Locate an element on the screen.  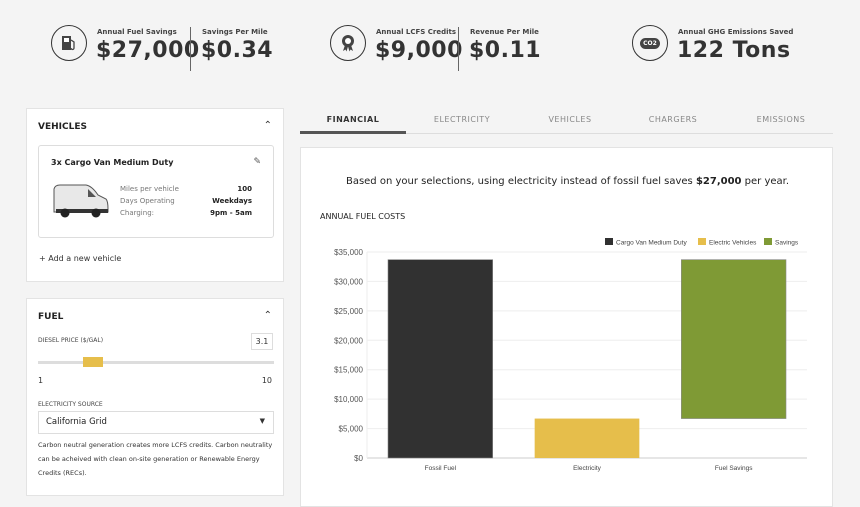
stat-value: $0.34 is located at coordinates (237, 50).